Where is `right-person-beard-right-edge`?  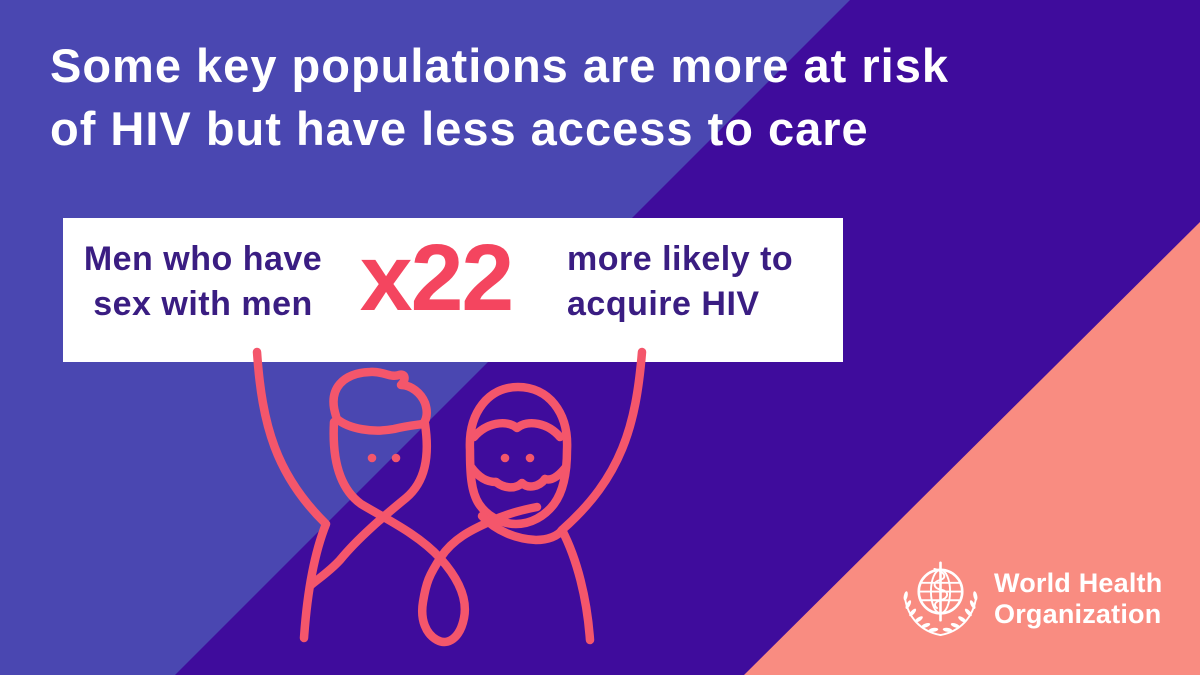
right-person-beard-right-edge is located at coordinates (555, 473).